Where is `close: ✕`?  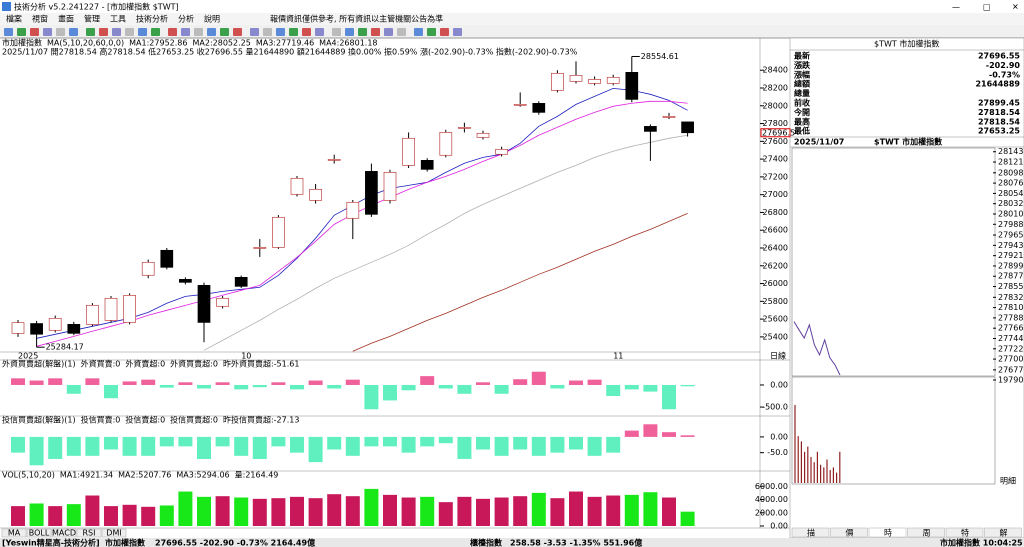
close: ✕ is located at coordinates (1015, 7).